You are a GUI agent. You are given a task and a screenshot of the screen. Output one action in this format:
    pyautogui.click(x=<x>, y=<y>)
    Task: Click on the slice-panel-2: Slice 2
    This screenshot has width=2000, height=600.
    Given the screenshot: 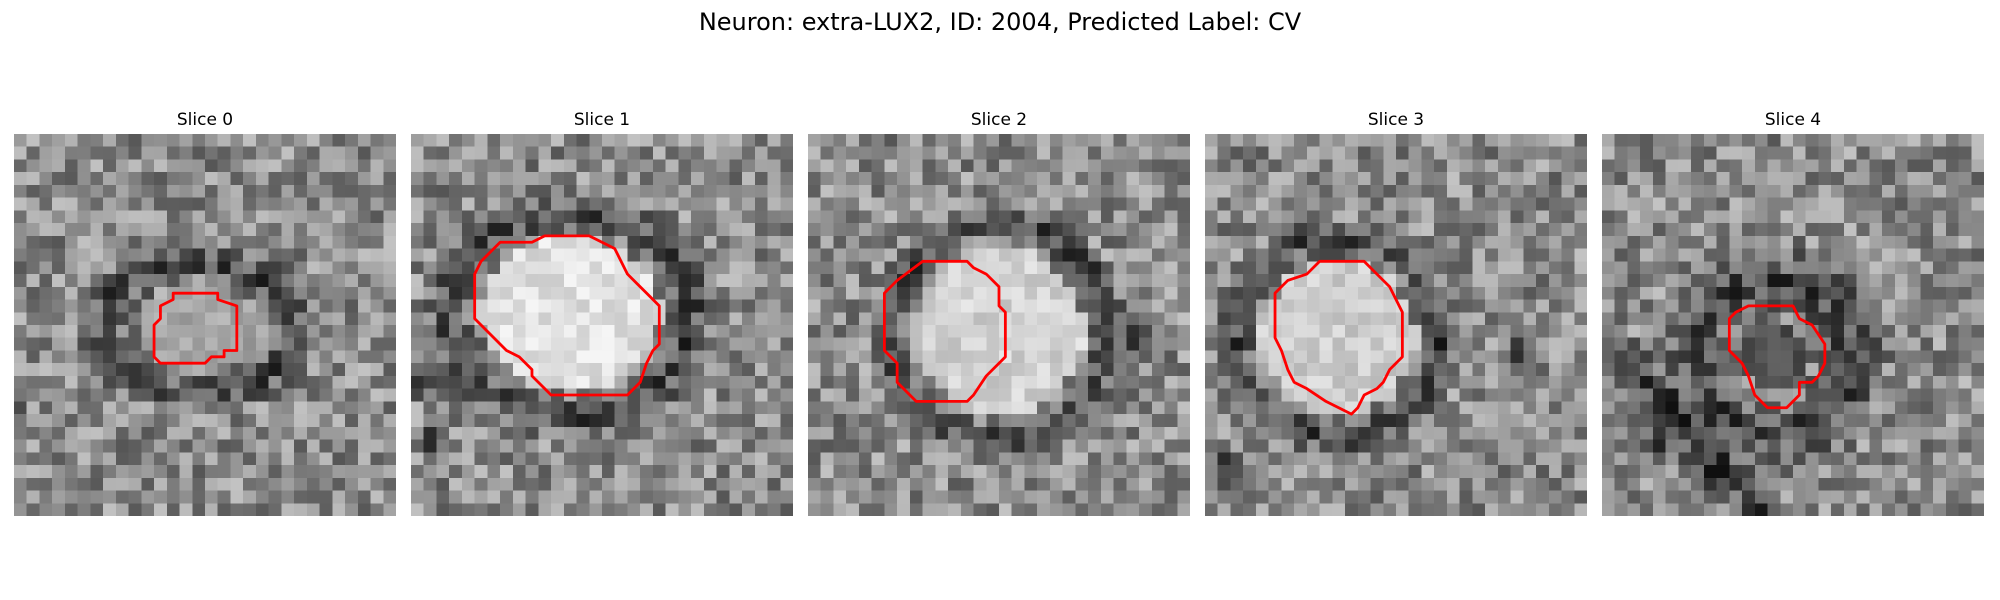 What is the action you would take?
    pyautogui.click(x=999, y=311)
    